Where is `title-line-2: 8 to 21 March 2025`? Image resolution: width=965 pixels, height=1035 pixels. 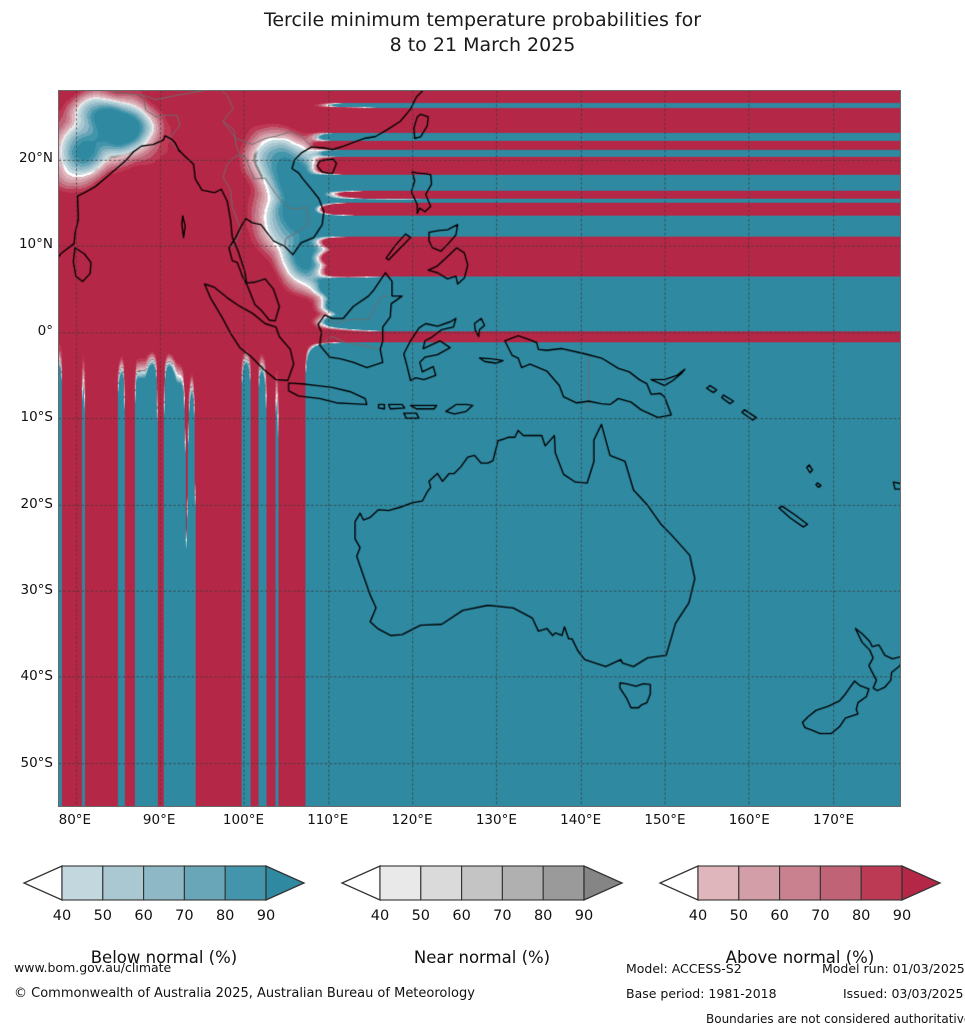
title-line-2: 8 to 21 March 2025 is located at coordinates (482, 45).